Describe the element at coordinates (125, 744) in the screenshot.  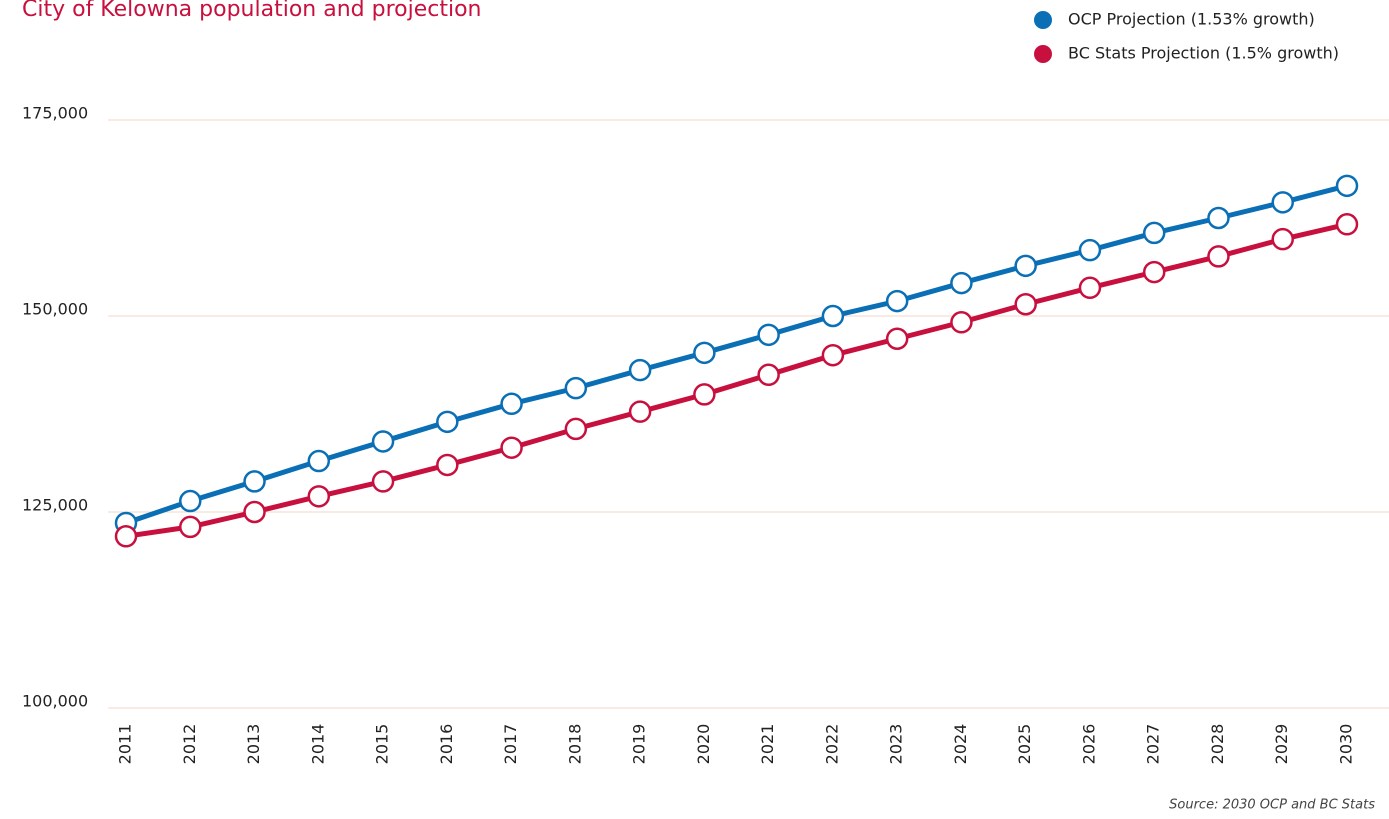
I see `x-tick-label: 2011` at that location.